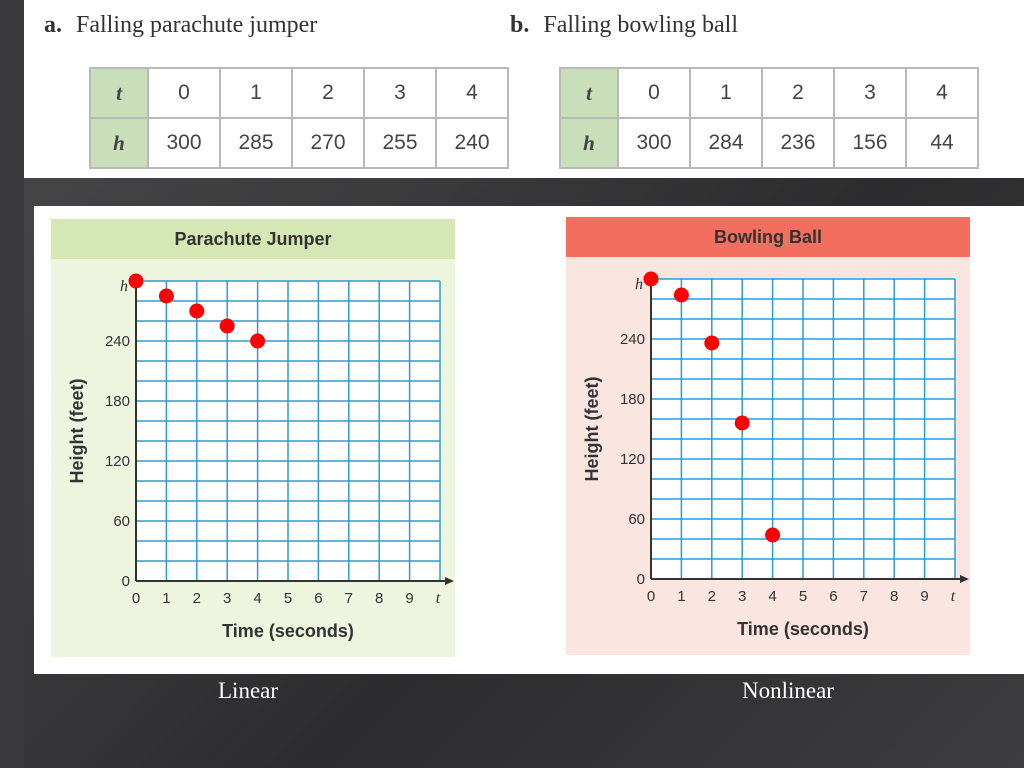 Image resolution: width=1024 pixels, height=768 pixels. Describe the element at coordinates (641, 25) in the screenshot. I see `section-b-title-text: Falling bowling ball` at that location.